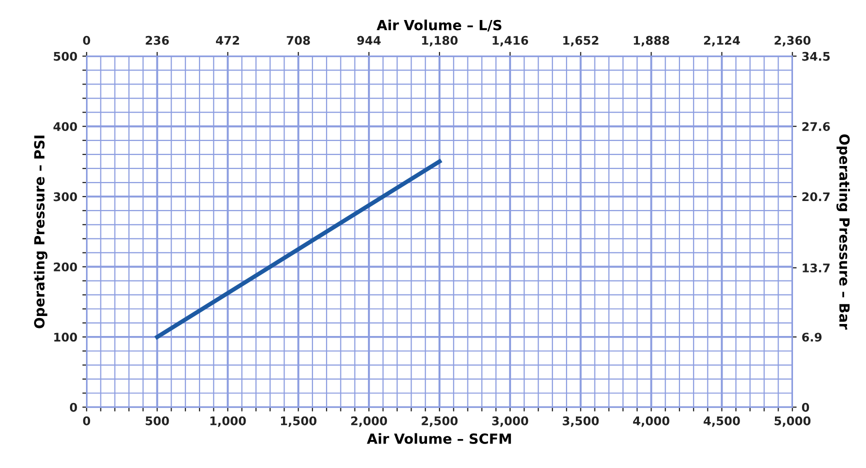  I want to click on x2-tick-label: 1,180, so click(440, 41).